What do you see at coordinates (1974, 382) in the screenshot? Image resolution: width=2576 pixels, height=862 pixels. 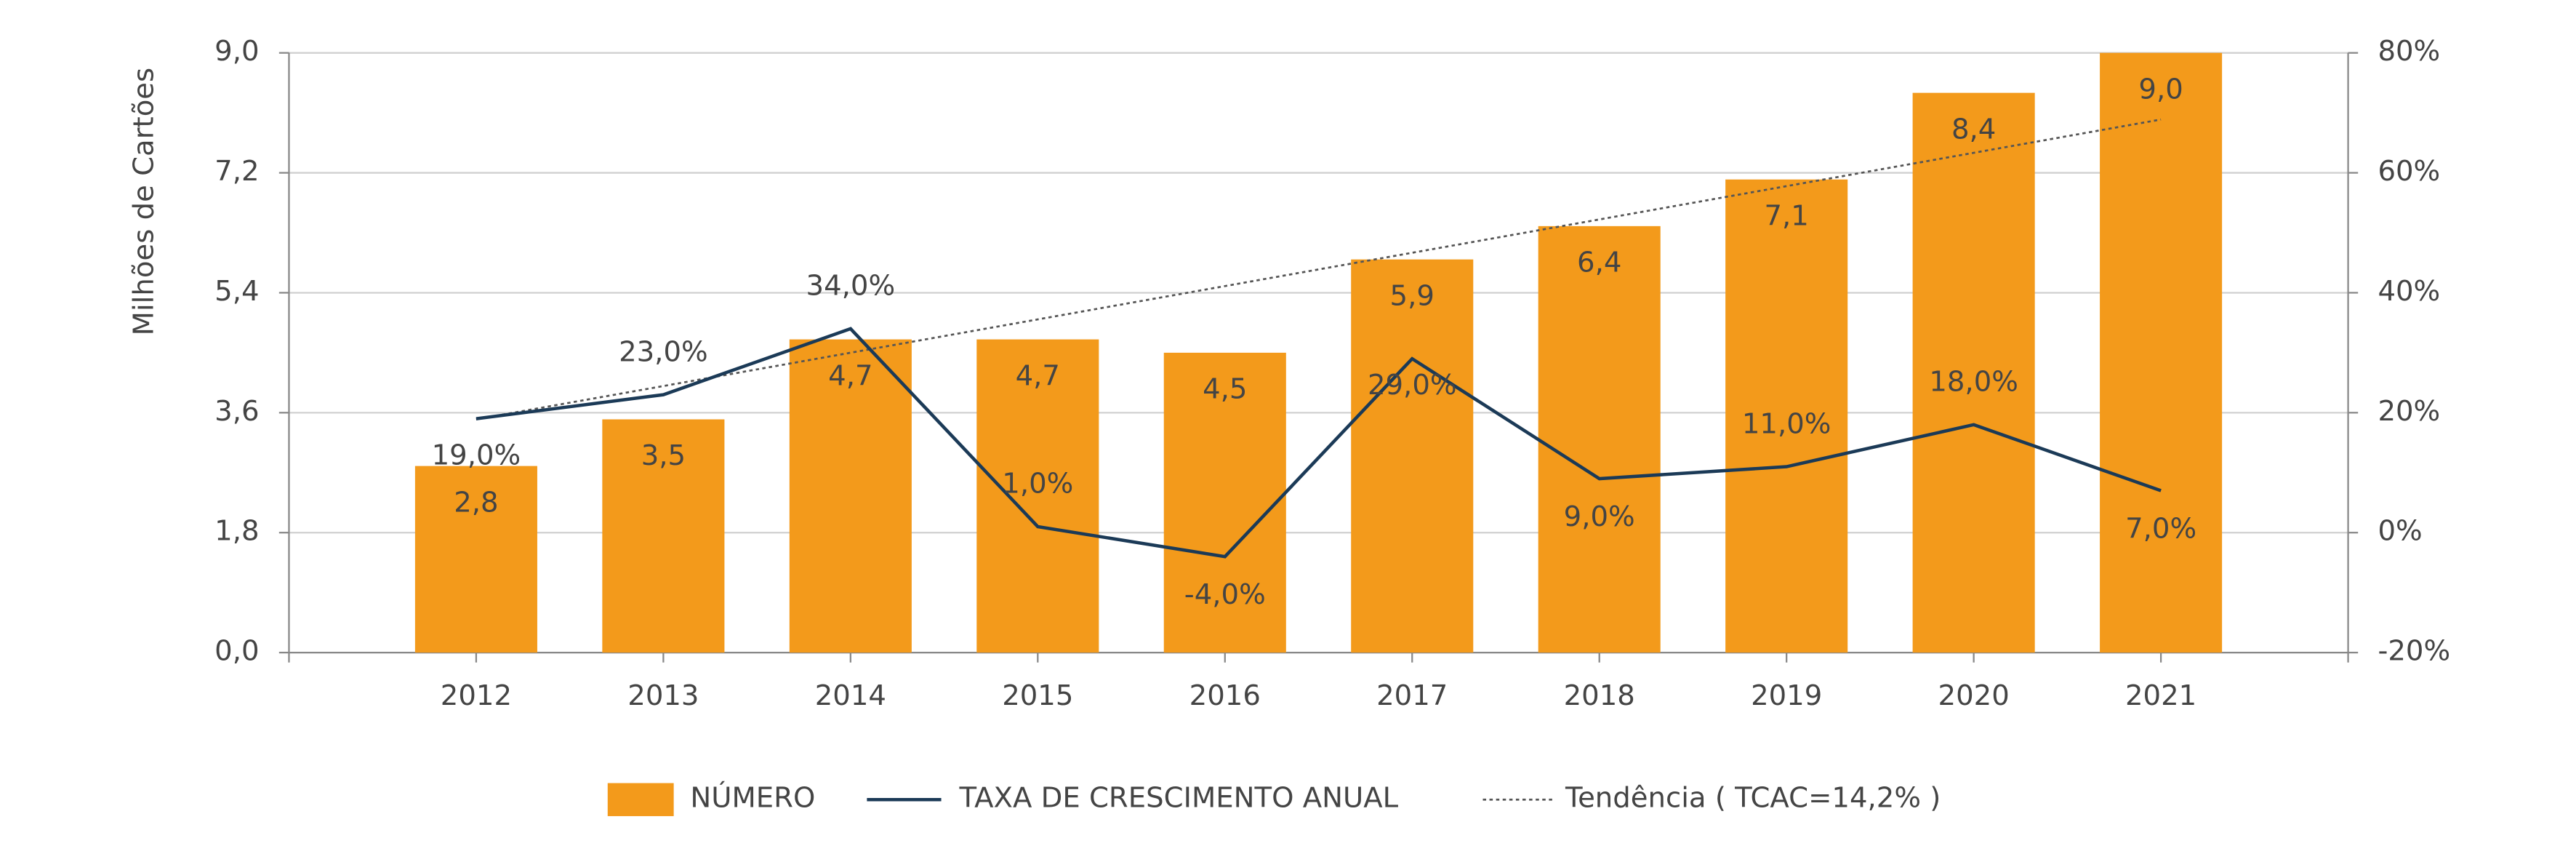 I see `growth-value-label: 18,0%` at bounding box center [1974, 382].